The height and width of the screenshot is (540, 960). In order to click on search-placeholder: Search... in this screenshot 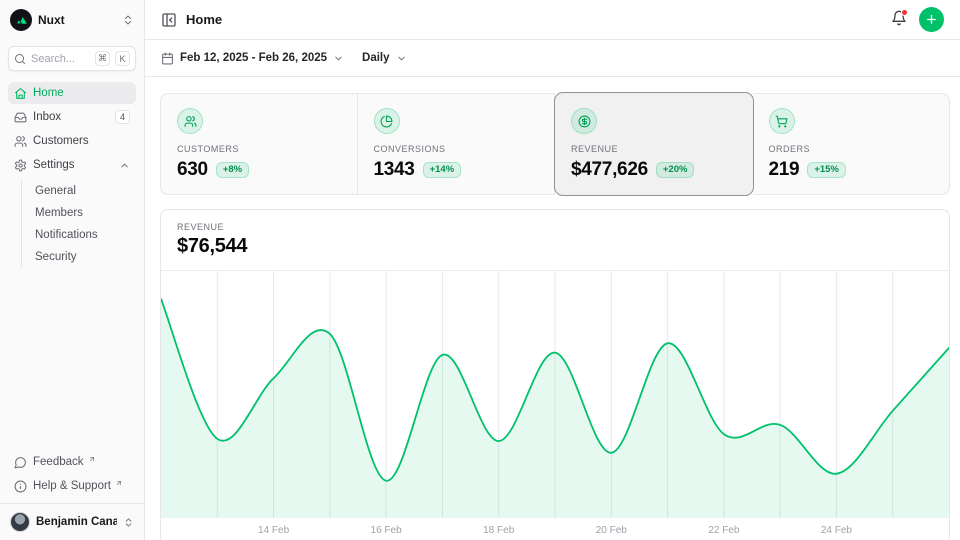, I will do `click(53, 58)`.